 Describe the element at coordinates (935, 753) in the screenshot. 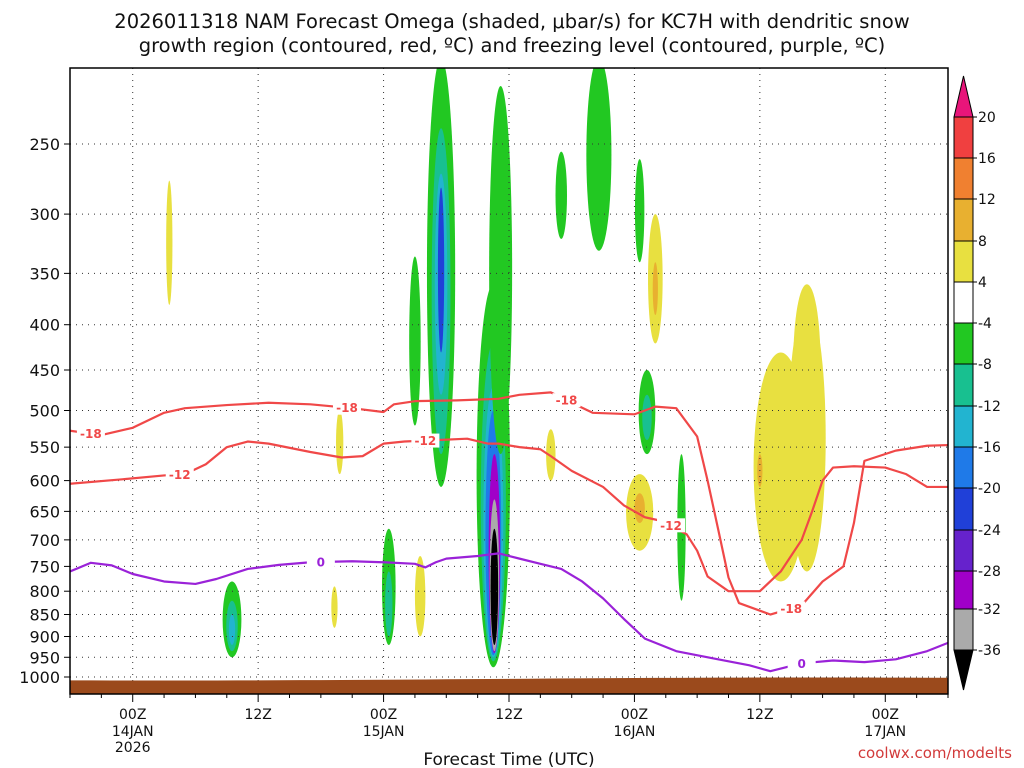

I see `credit-text: coolwx.com/modelts` at that location.